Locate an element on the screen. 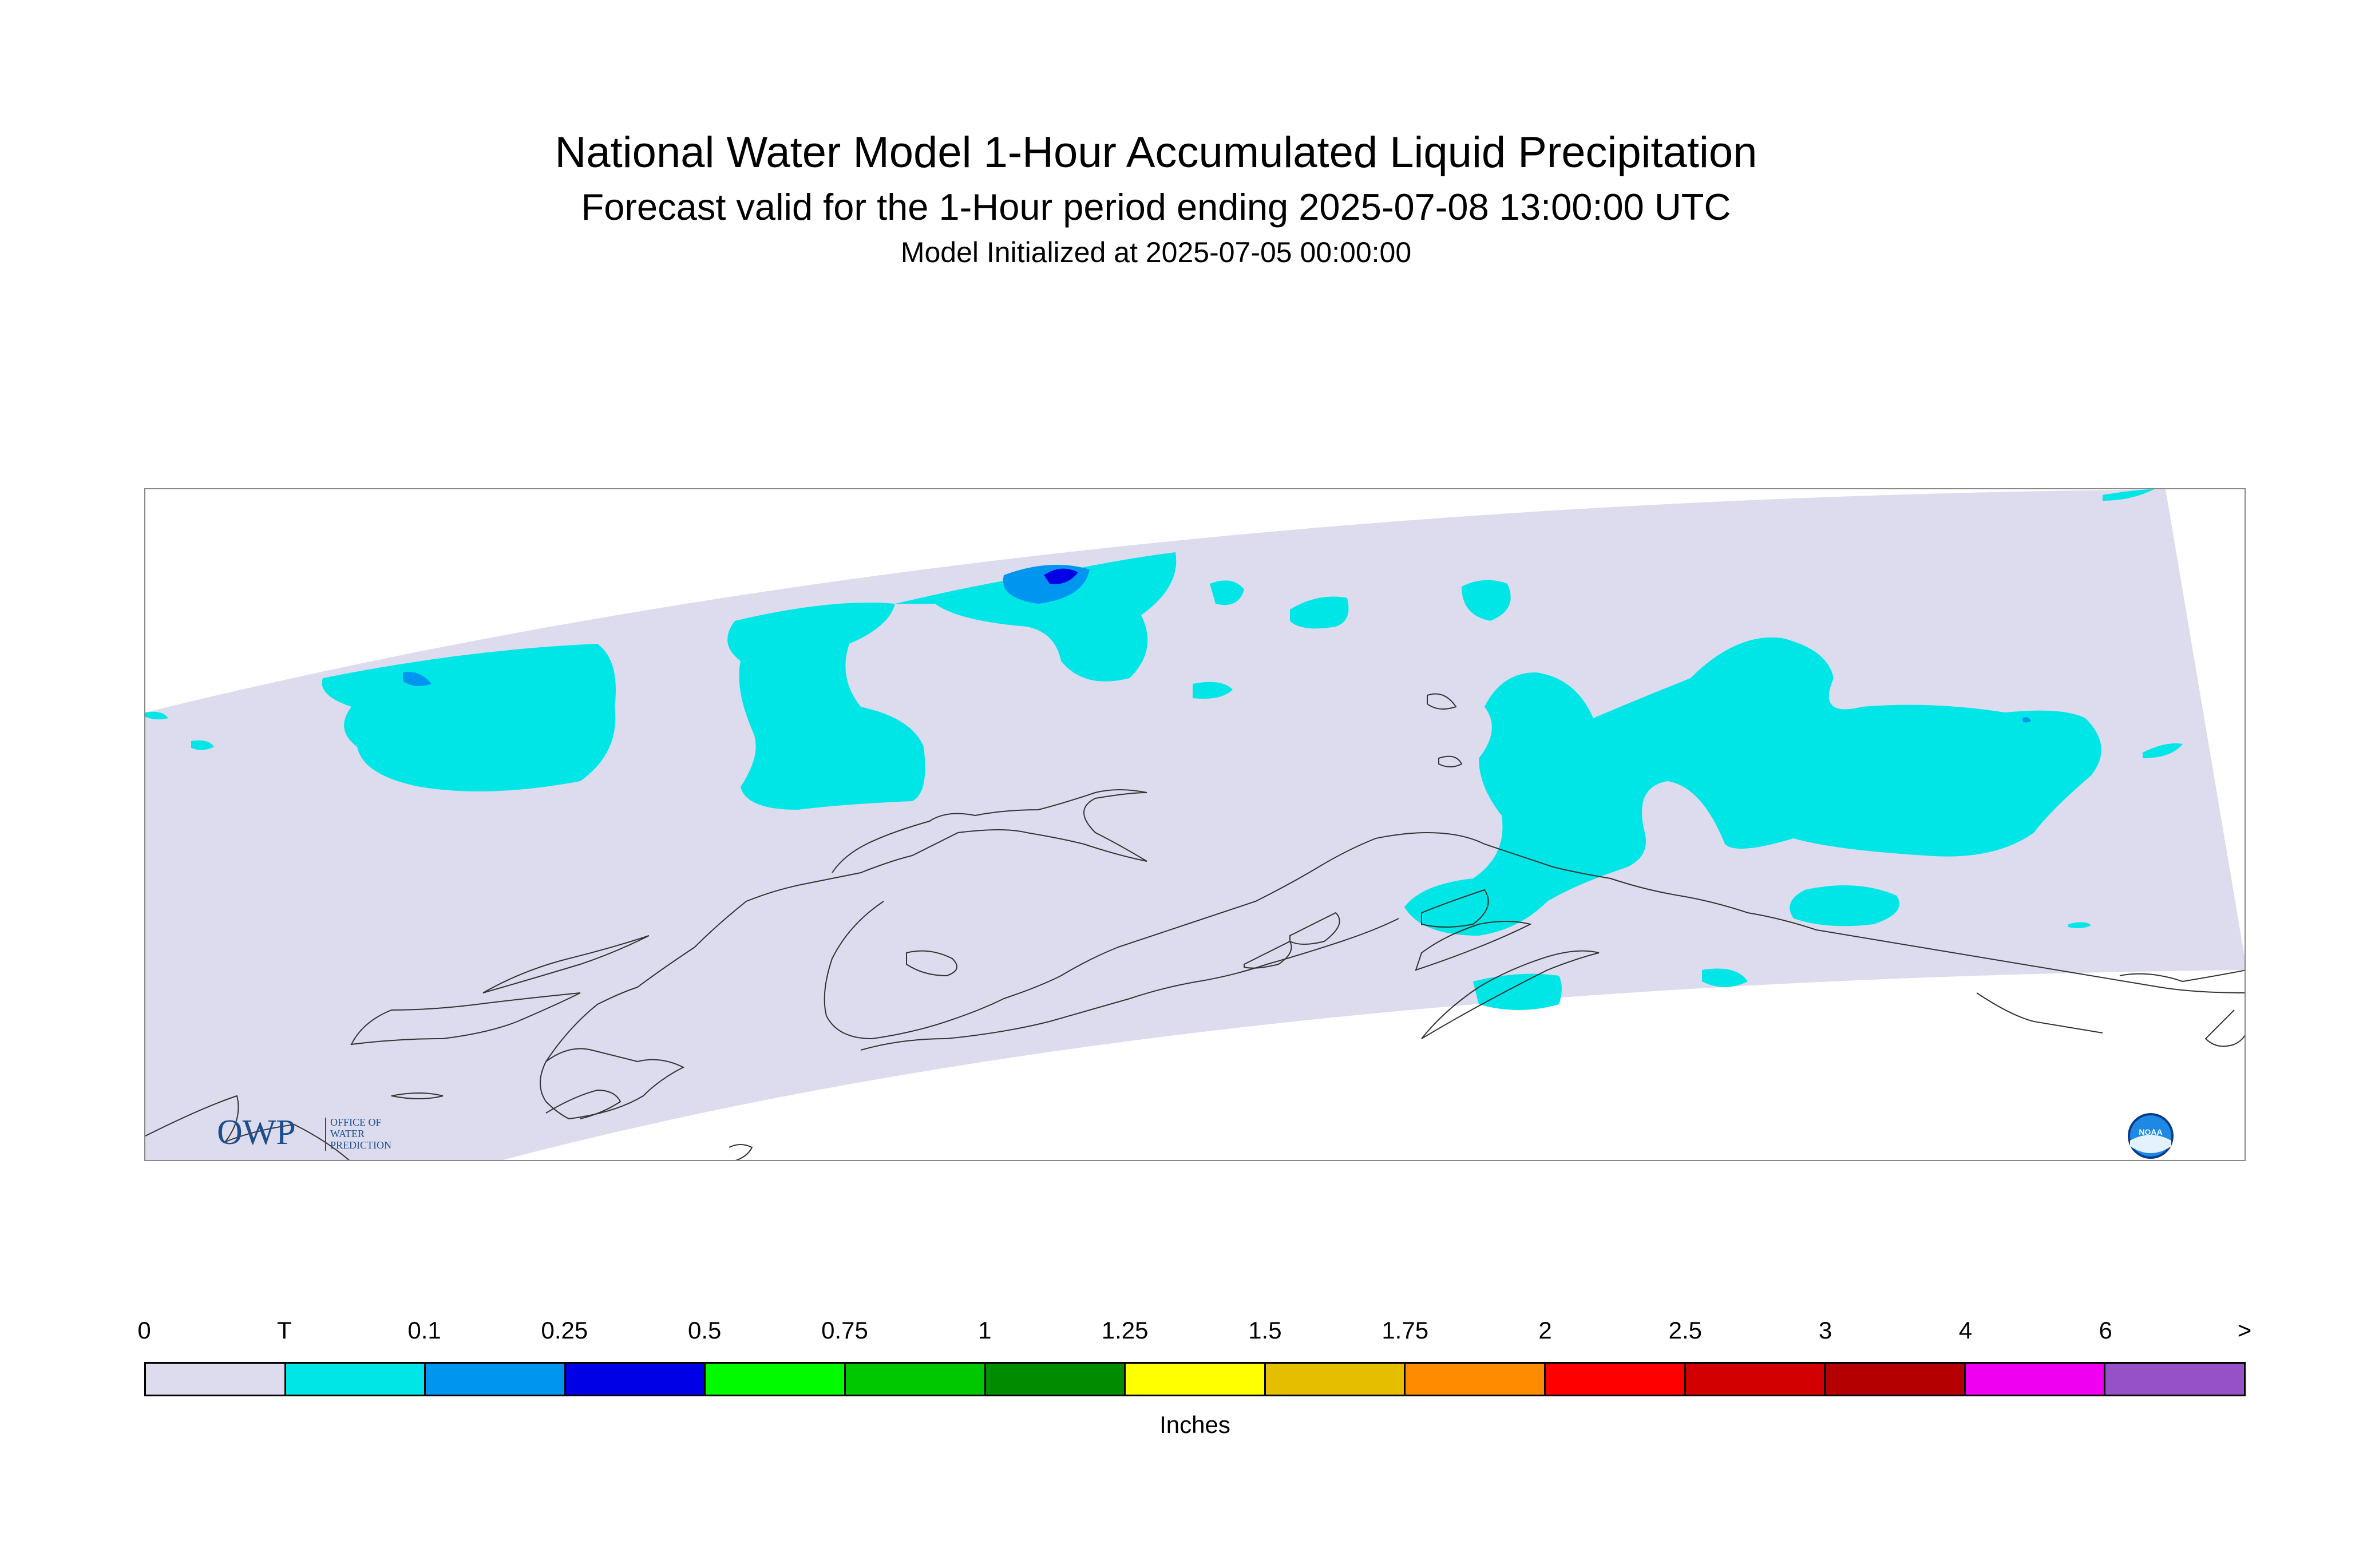 Image resolution: width=2375 pixels, height=1568 pixels. legend-tick-label: 2.5 is located at coordinates (1685, 1330).